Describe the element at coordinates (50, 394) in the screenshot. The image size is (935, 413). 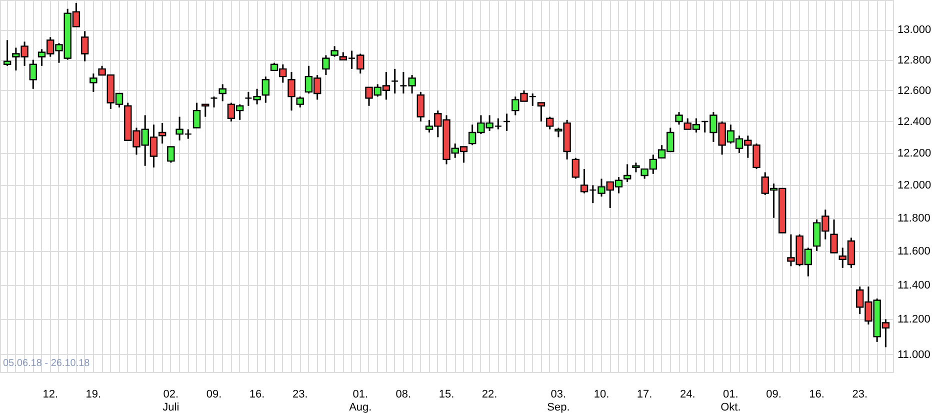
I see `x-tick-label: 12.` at that location.